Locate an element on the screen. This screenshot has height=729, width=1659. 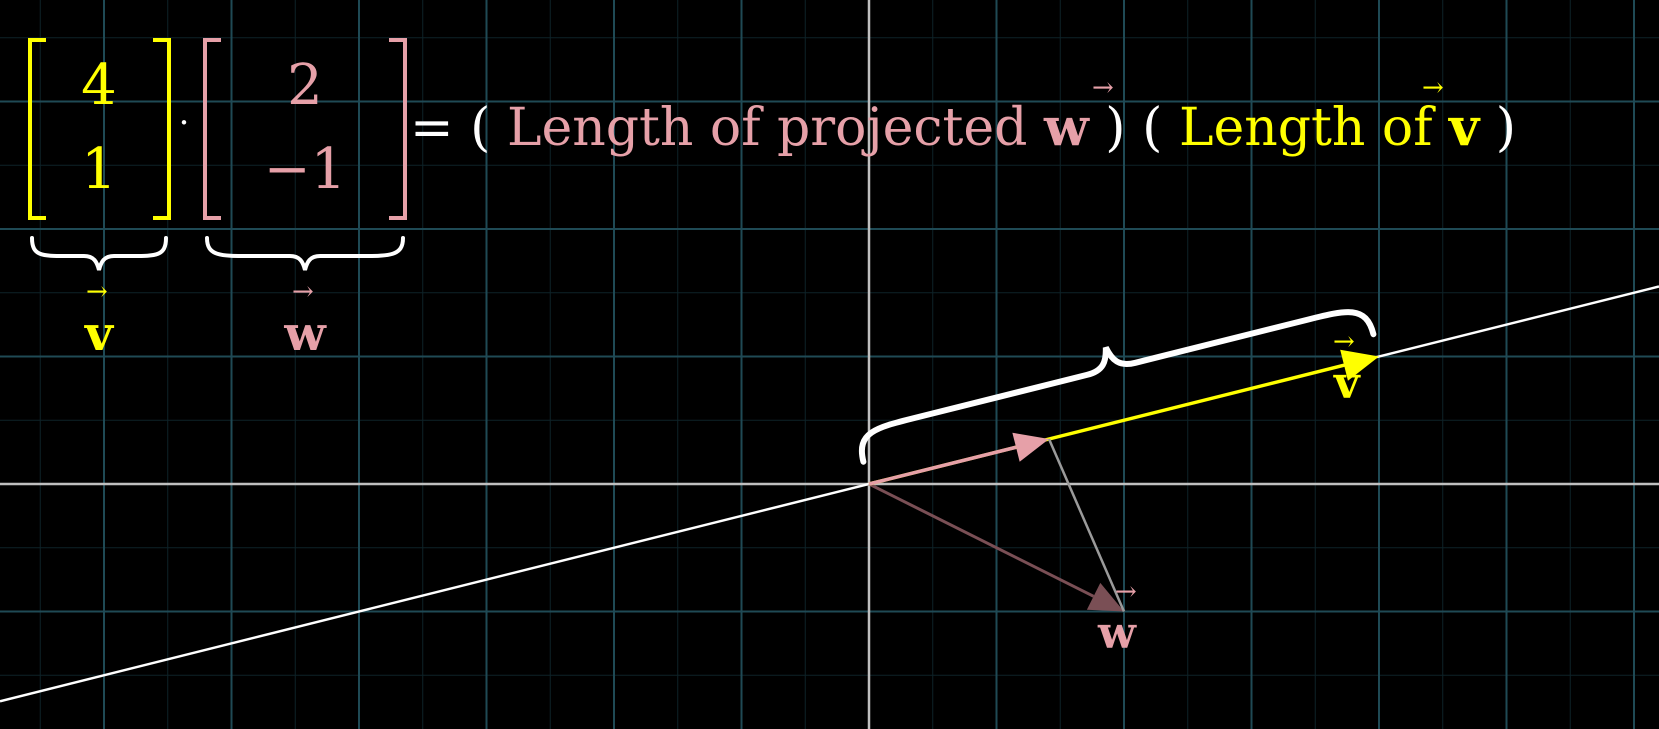
curly-brace-icon is located at coordinates (1118, 387).